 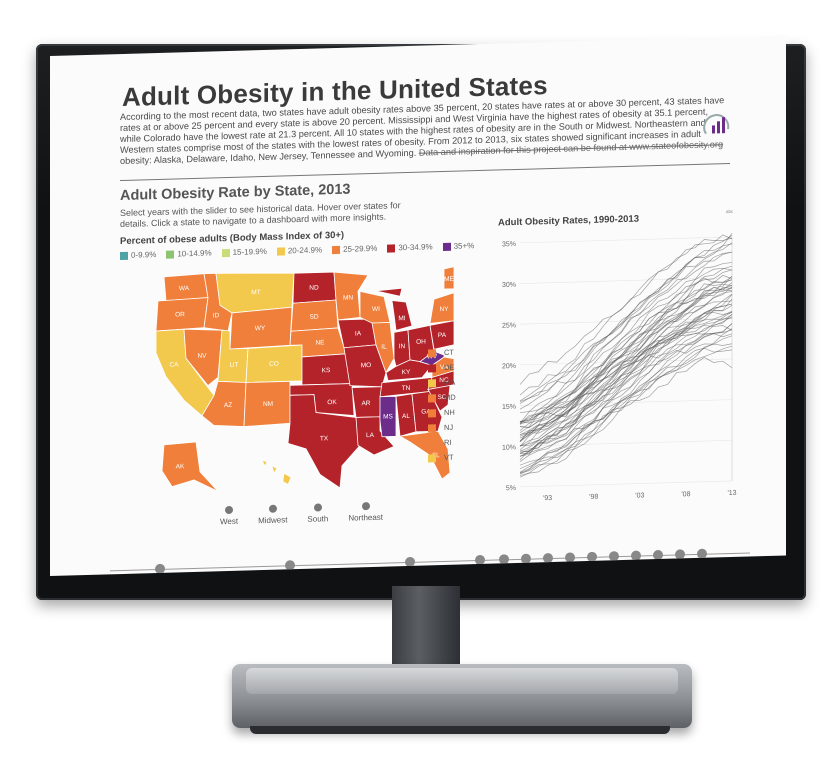 I want to click on state-TX, so click(x=324, y=441).